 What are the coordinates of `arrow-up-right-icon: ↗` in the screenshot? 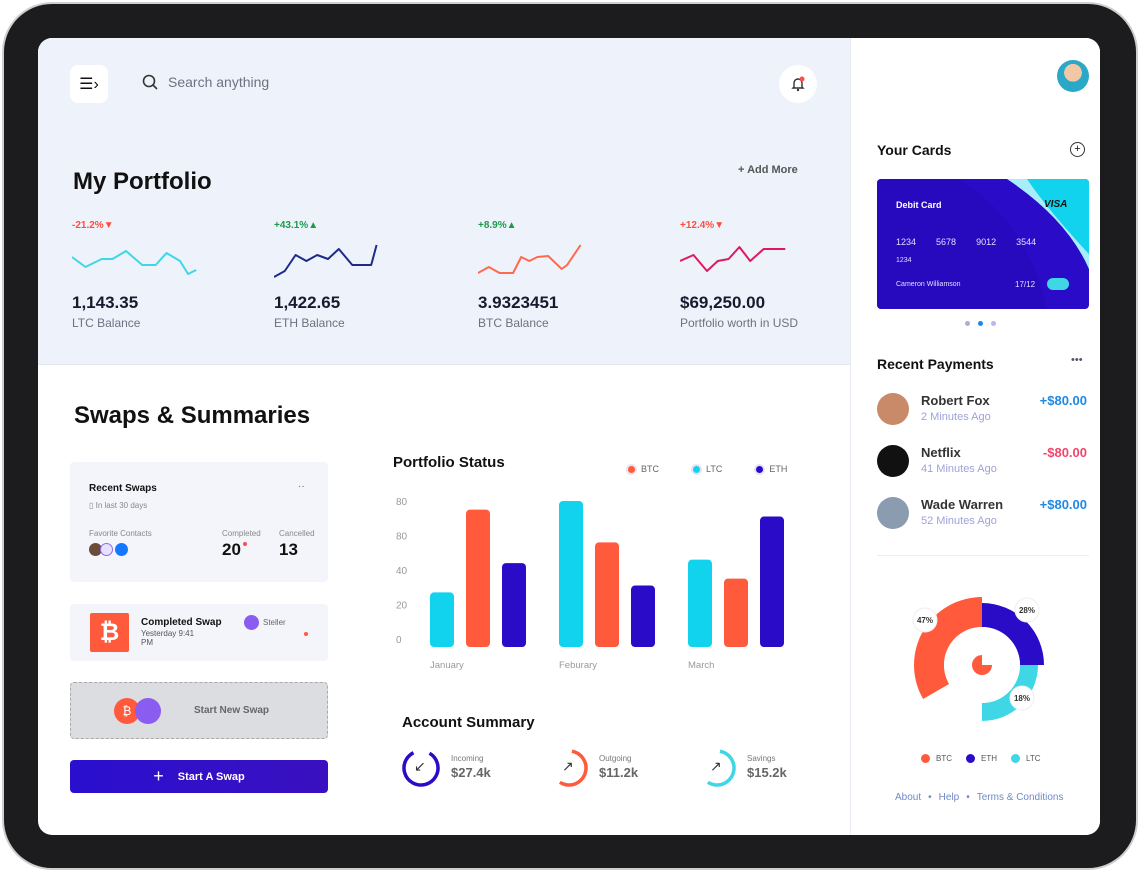 It's located at (568, 766).